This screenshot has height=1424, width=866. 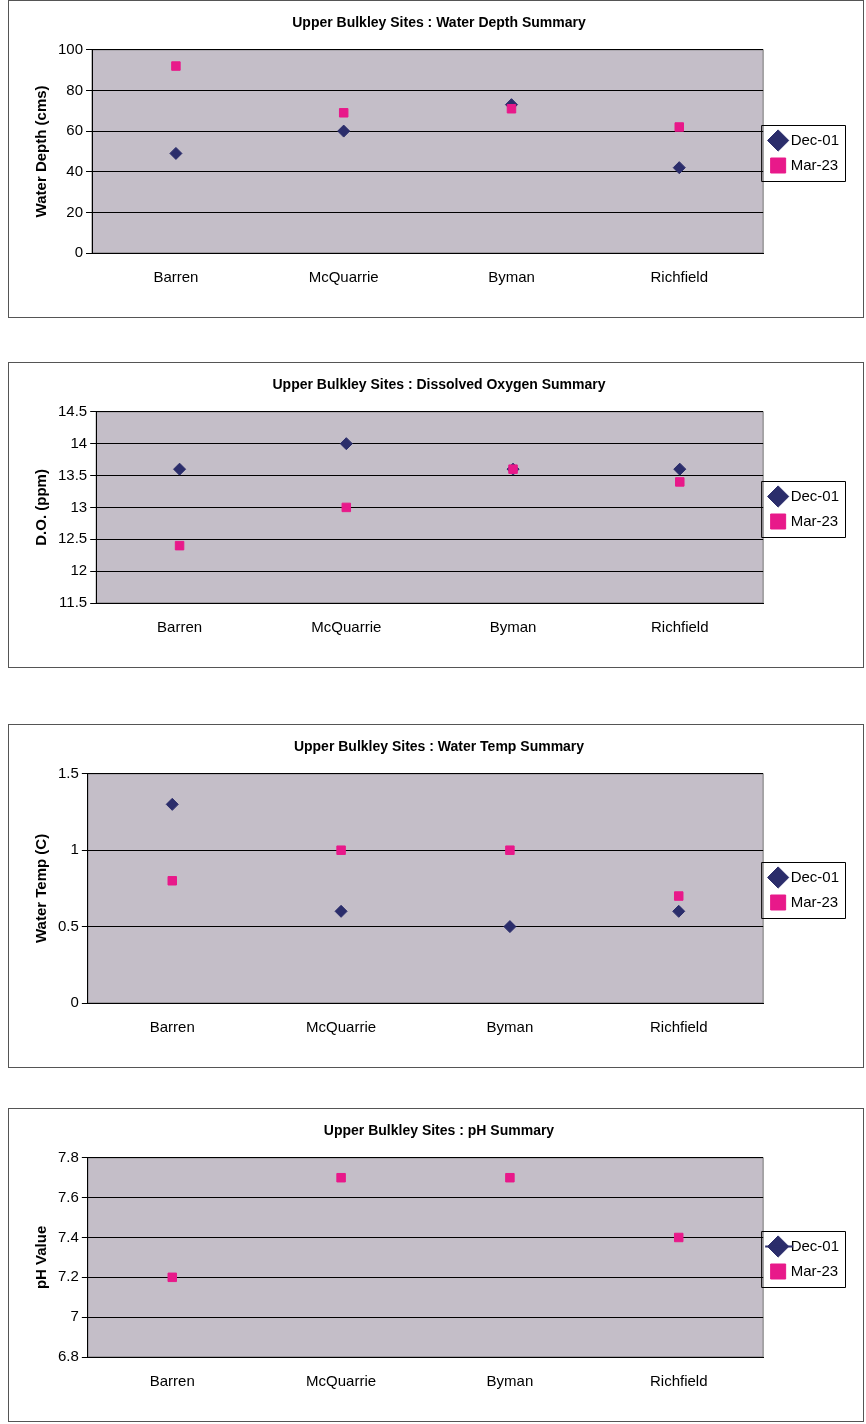 I want to click on y-tick-label: 14.5, so click(x=72, y=410).